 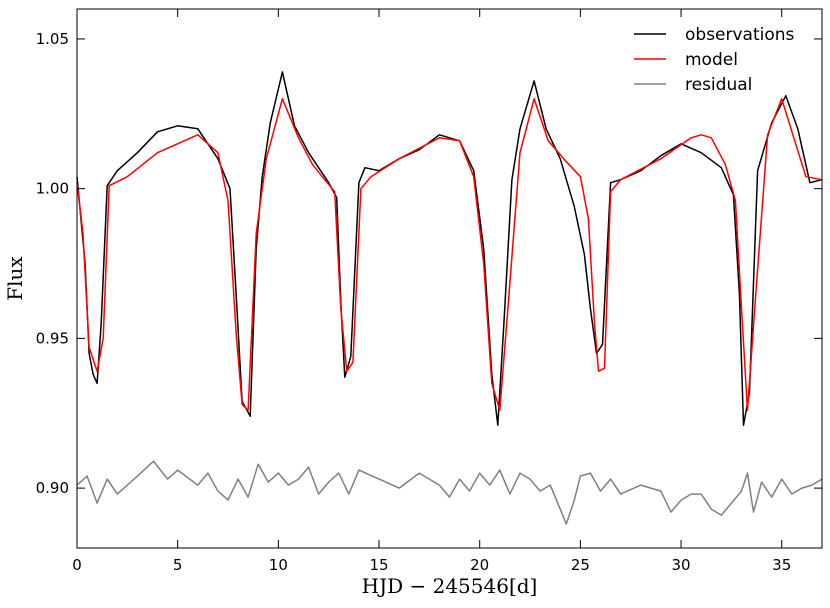 What do you see at coordinates (450, 586) in the screenshot?
I see `x-axis-title: HJD − 245546[d]` at bounding box center [450, 586].